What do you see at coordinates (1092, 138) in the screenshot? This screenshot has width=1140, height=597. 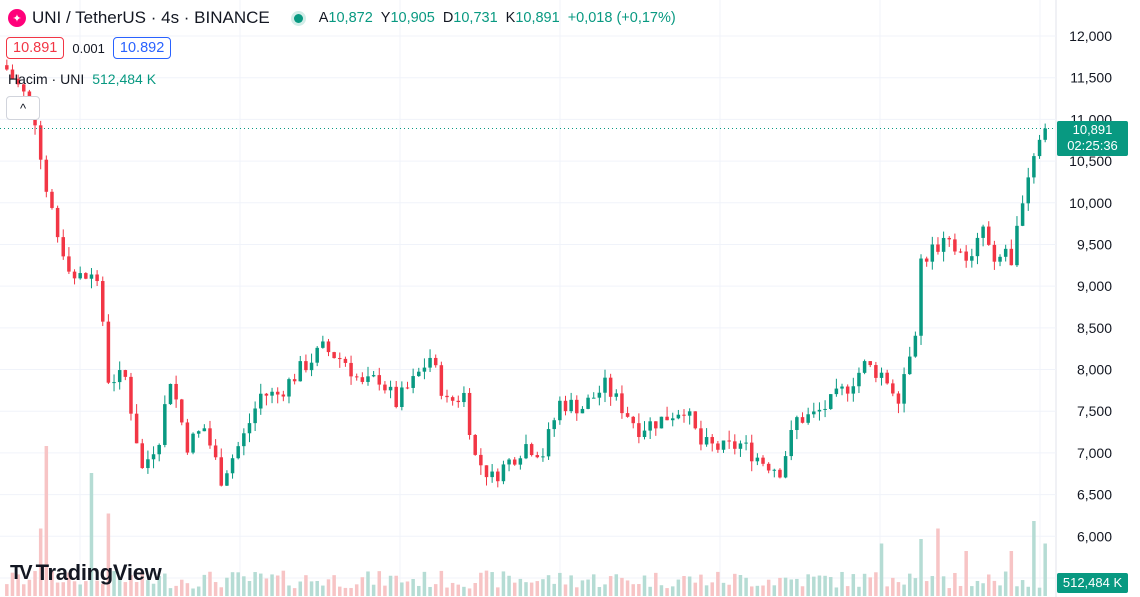 I see `last-price-badge: 10,891 02:25:36` at bounding box center [1092, 138].